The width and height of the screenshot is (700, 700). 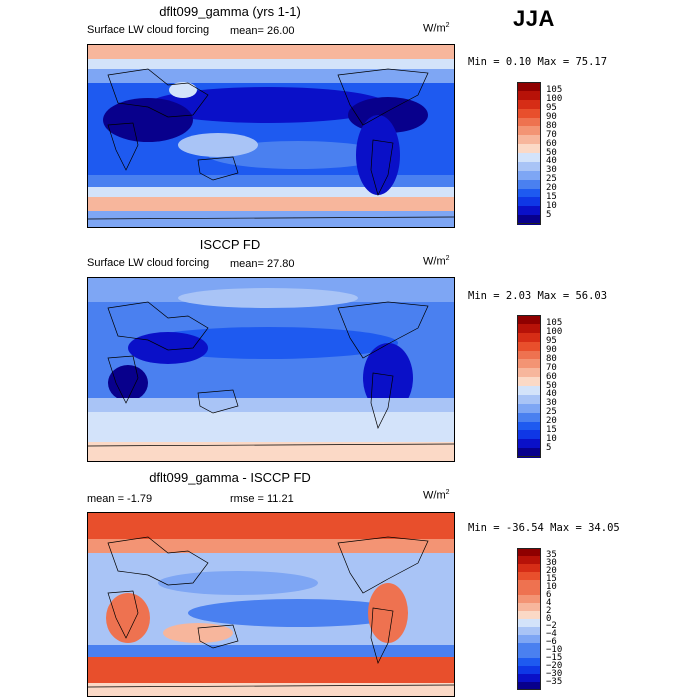 I want to click on panel2-mean: mean= 27.80, so click(x=262, y=264).